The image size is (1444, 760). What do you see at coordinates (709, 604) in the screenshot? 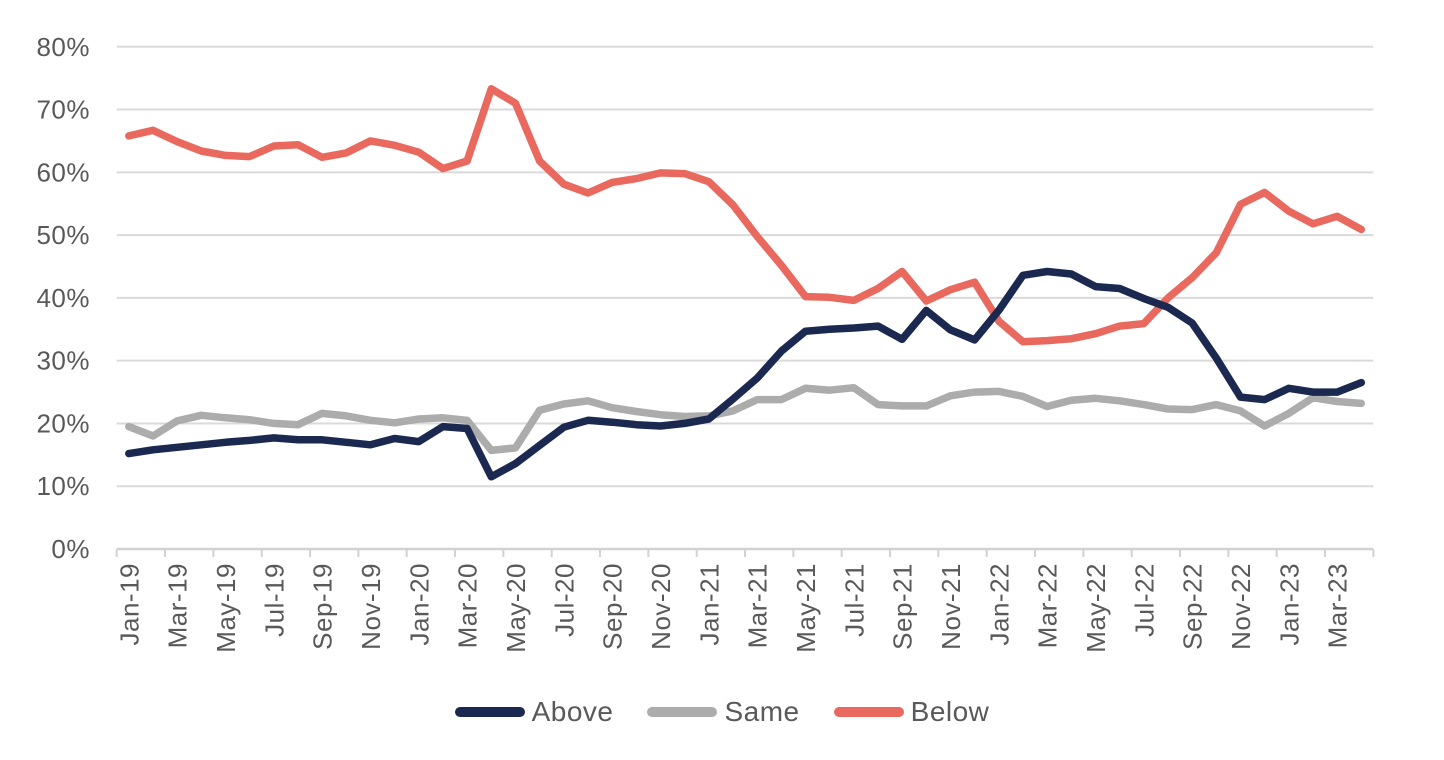
I see `x-axis-tick-label: Jan-21` at bounding box center [709, 604].